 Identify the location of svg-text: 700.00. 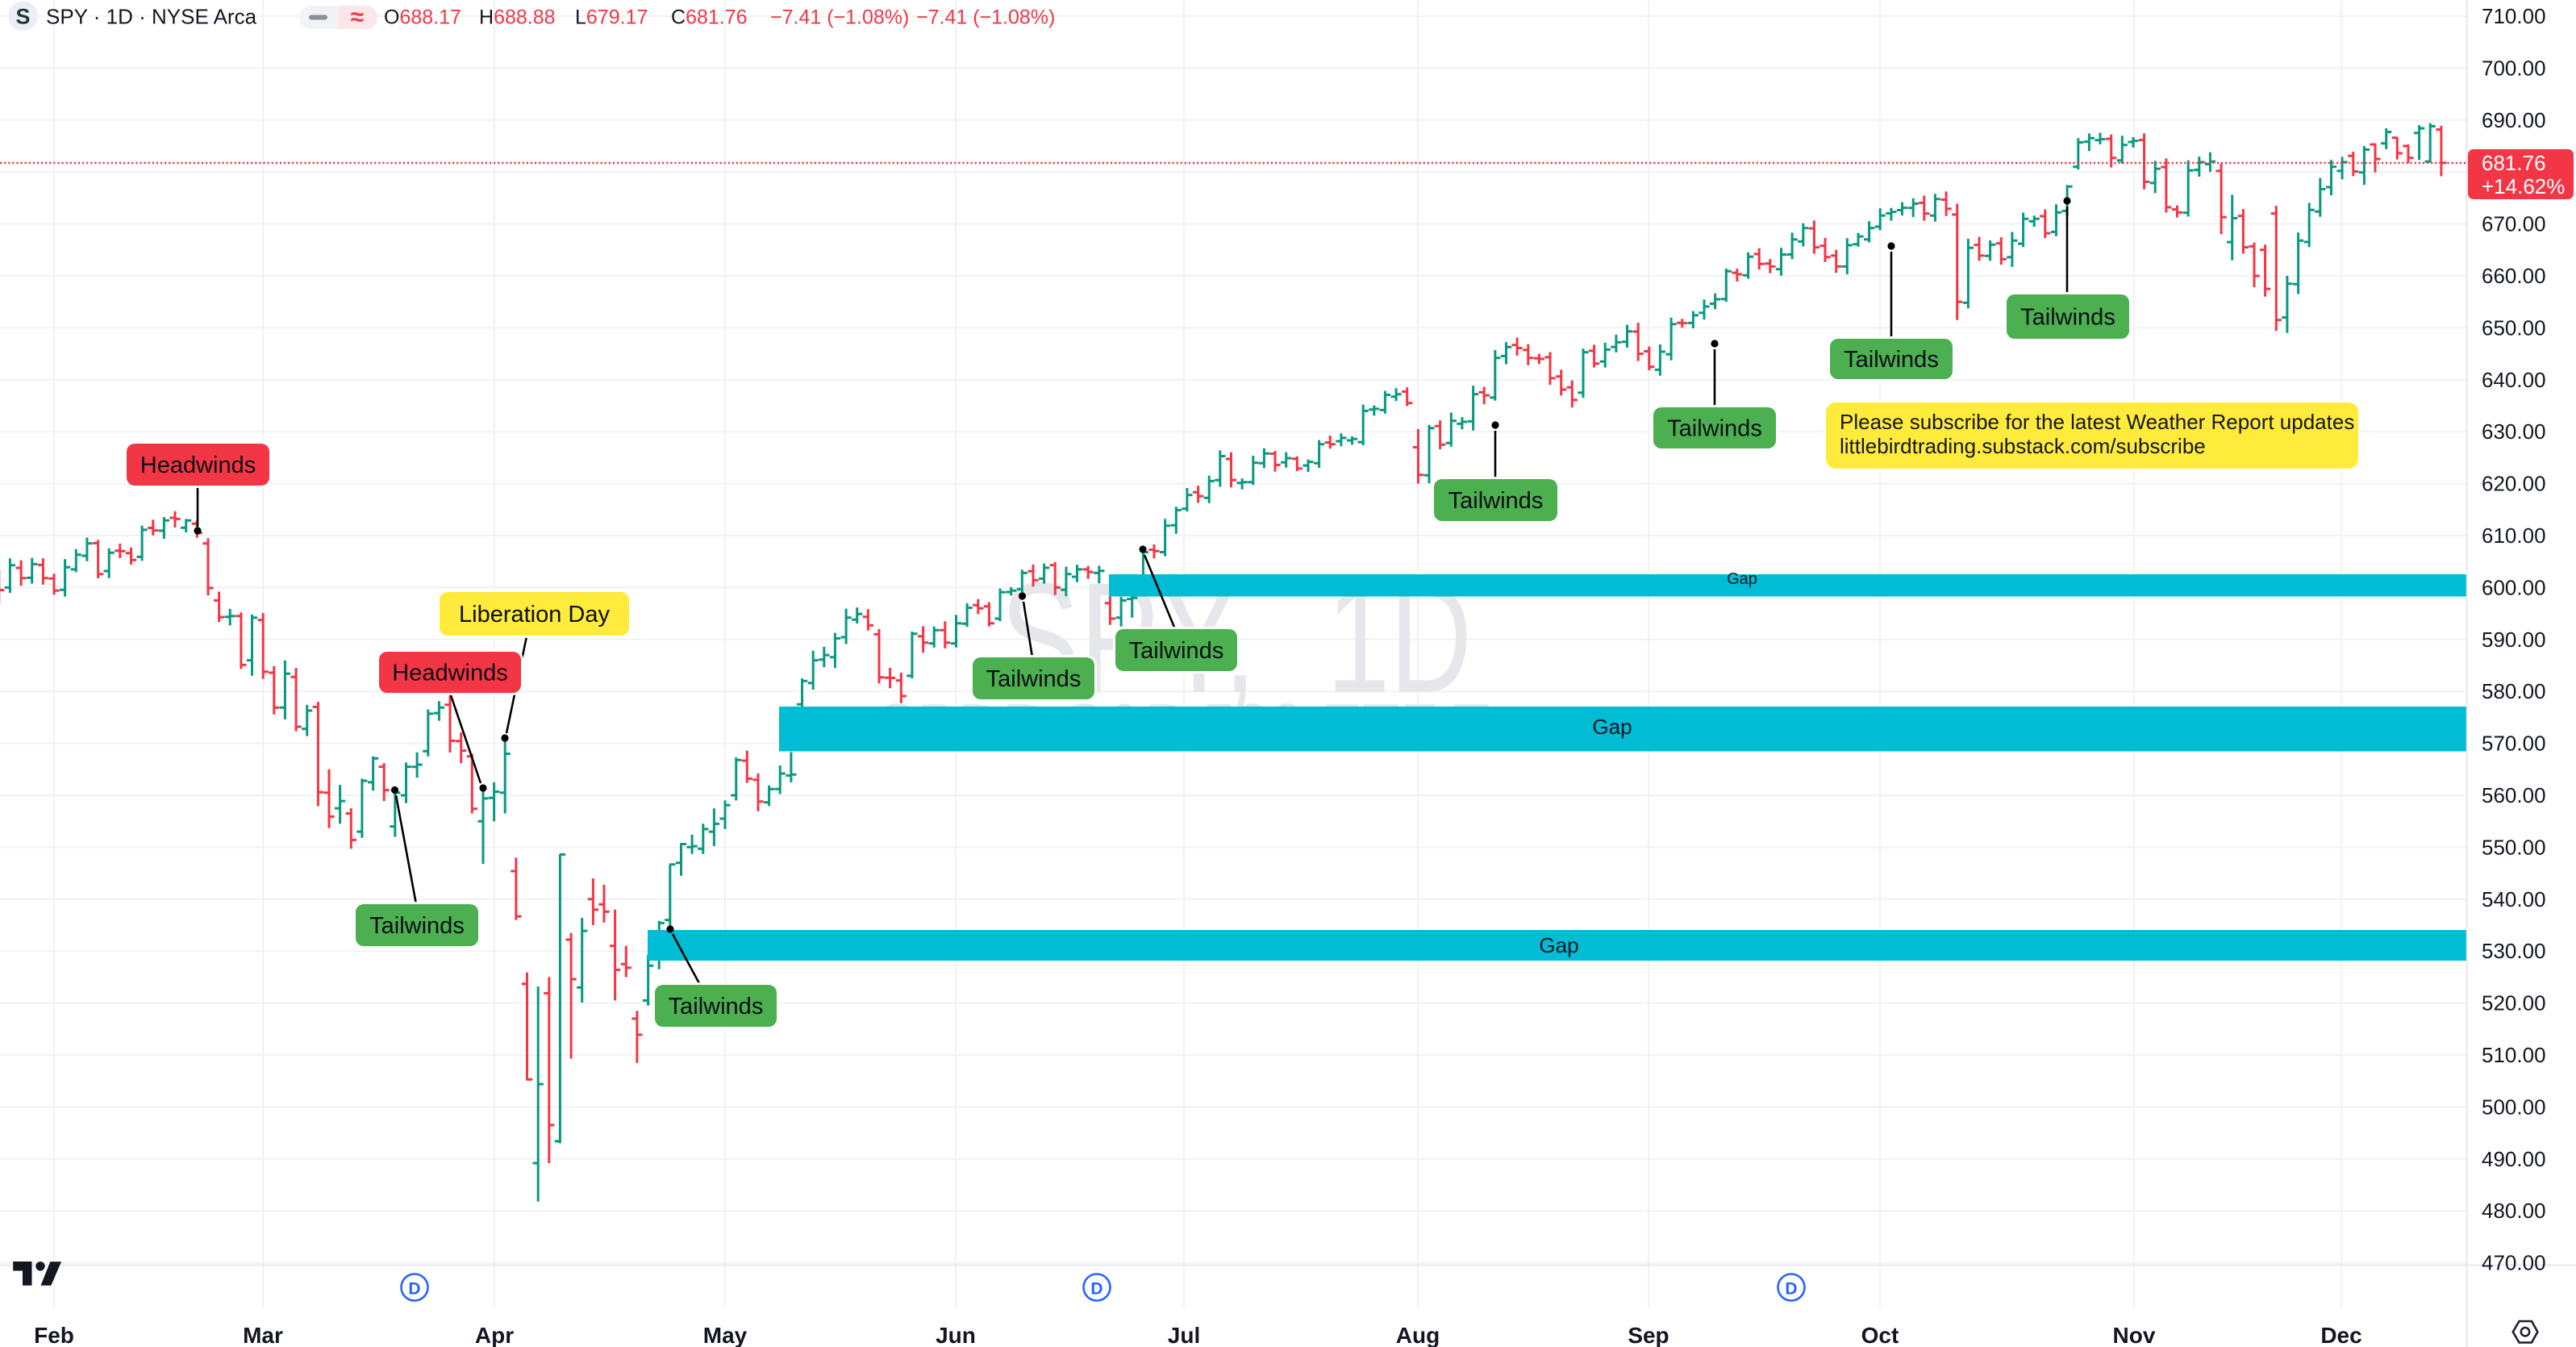
(2514, 68).